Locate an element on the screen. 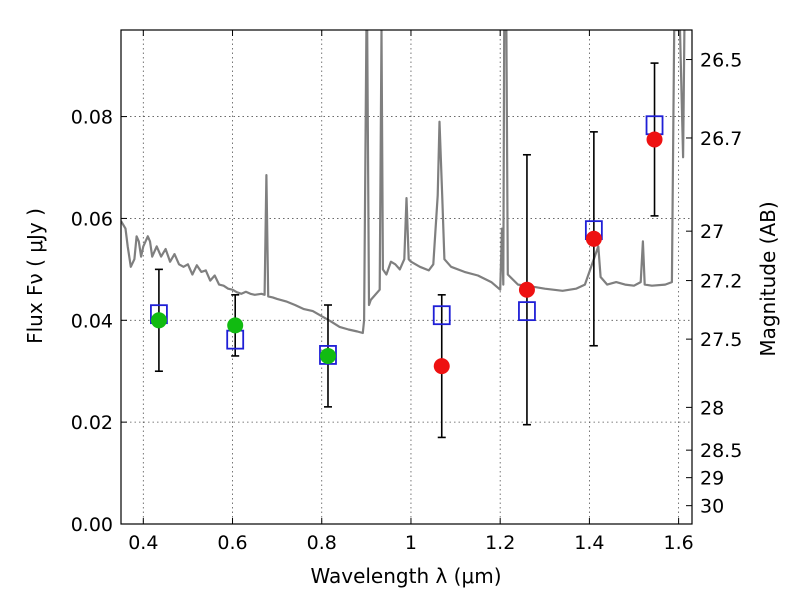 The image size is (800, 600). right-tick-label-2: 27 is located at coordinates (712, 232).